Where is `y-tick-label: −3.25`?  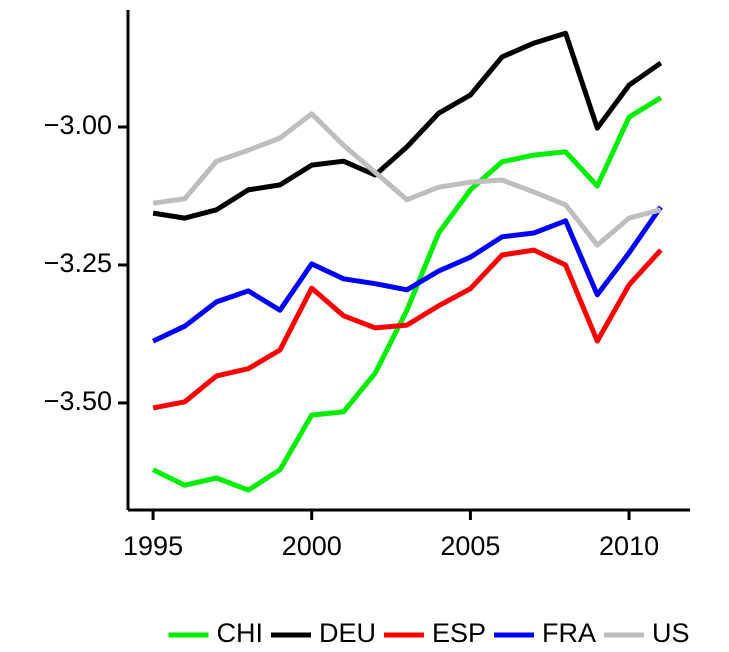 y-tick-label: −3.25 is located at coordinates (78, 263).